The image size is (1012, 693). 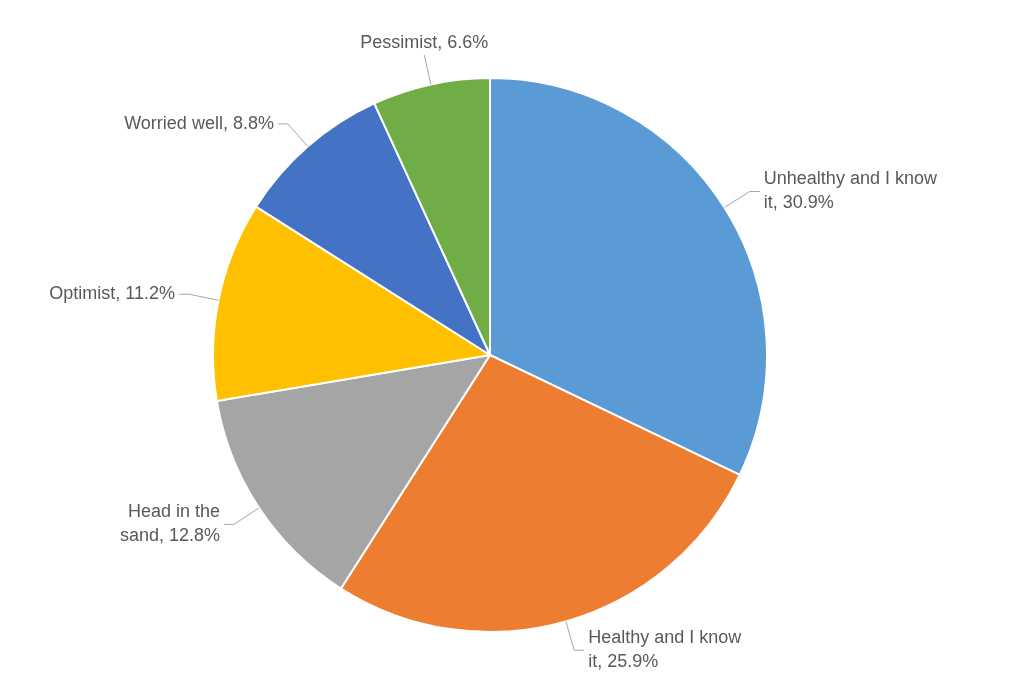 I want to click on slice-label: Head in the sand, 12.8%, so click(x=169, y=523).